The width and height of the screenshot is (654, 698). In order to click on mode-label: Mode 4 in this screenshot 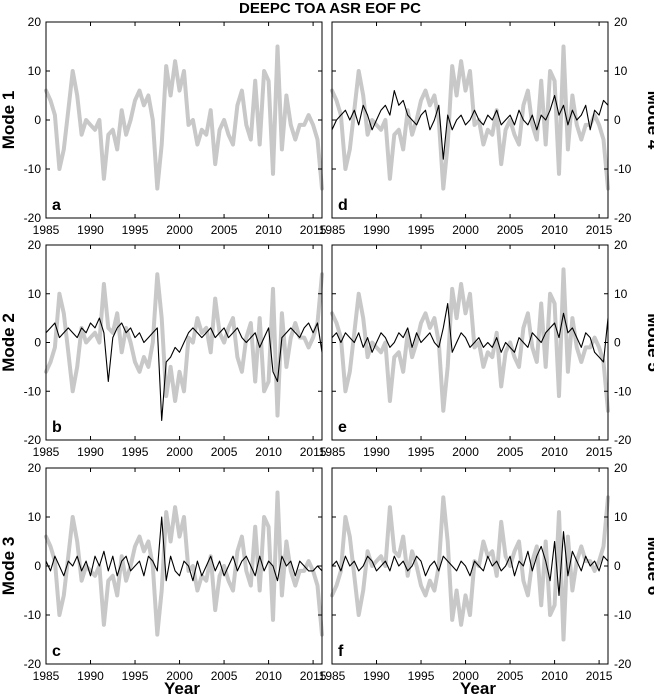, I will do `click(649, 120)`.